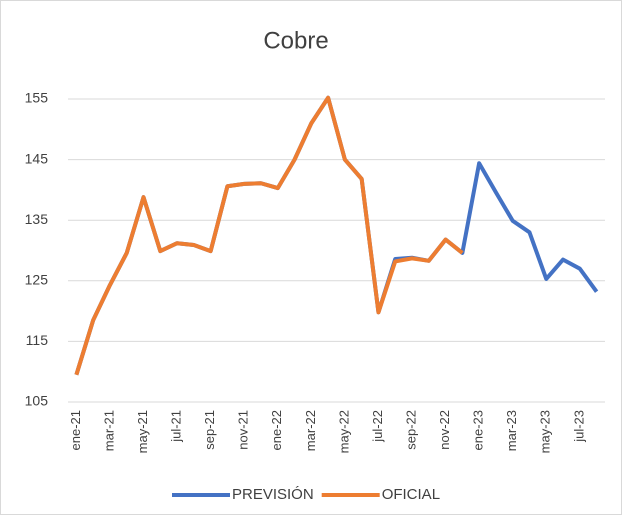 The image size is (622, 520). What do you see at coordinates (108, 430) in the screenshot?
I see `x-tick-label: mar-21` at bounding box center [108, 430].